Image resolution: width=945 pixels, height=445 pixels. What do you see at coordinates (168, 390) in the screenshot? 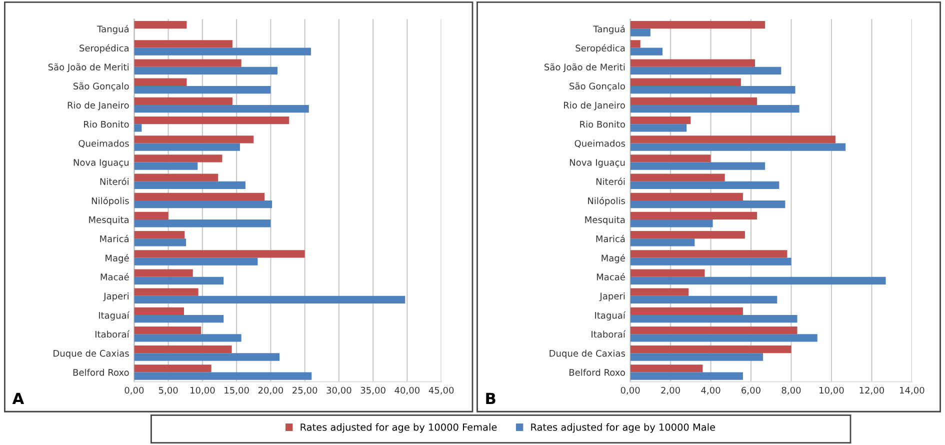
I see `x-tick-label: 5,00` at bounding box center [168, 390].